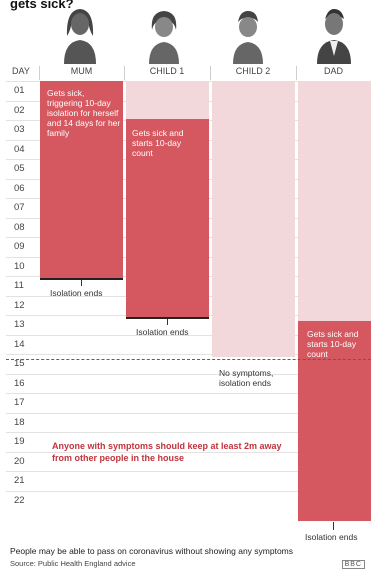  I want to click on day-column-header: DAY, so click(21, 71).